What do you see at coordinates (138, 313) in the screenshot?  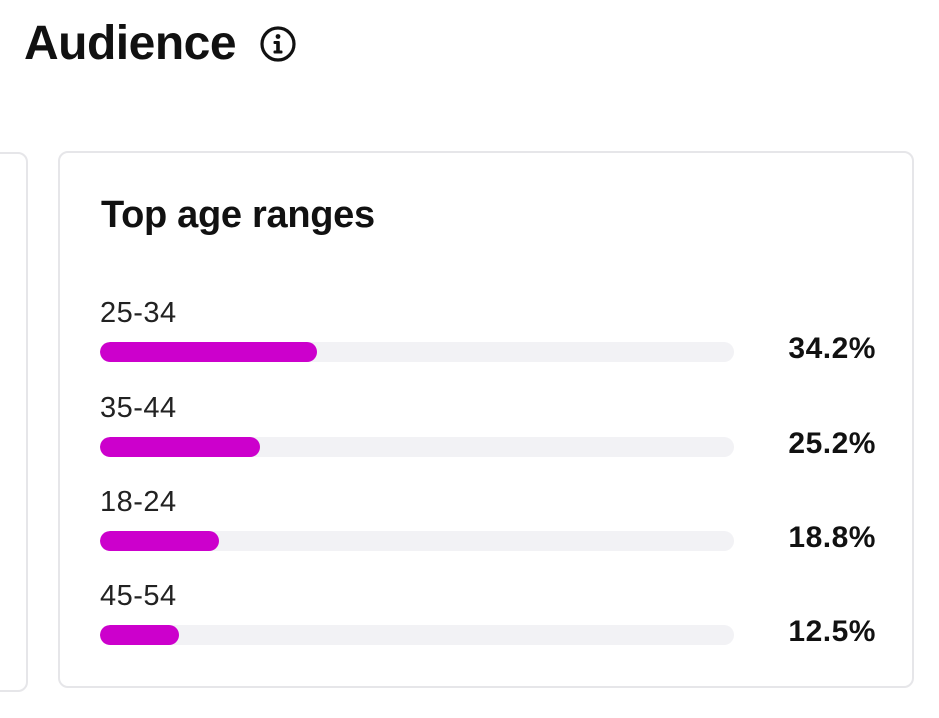 I see `age-range-label: 25-34` at bounding box center [138, 313].